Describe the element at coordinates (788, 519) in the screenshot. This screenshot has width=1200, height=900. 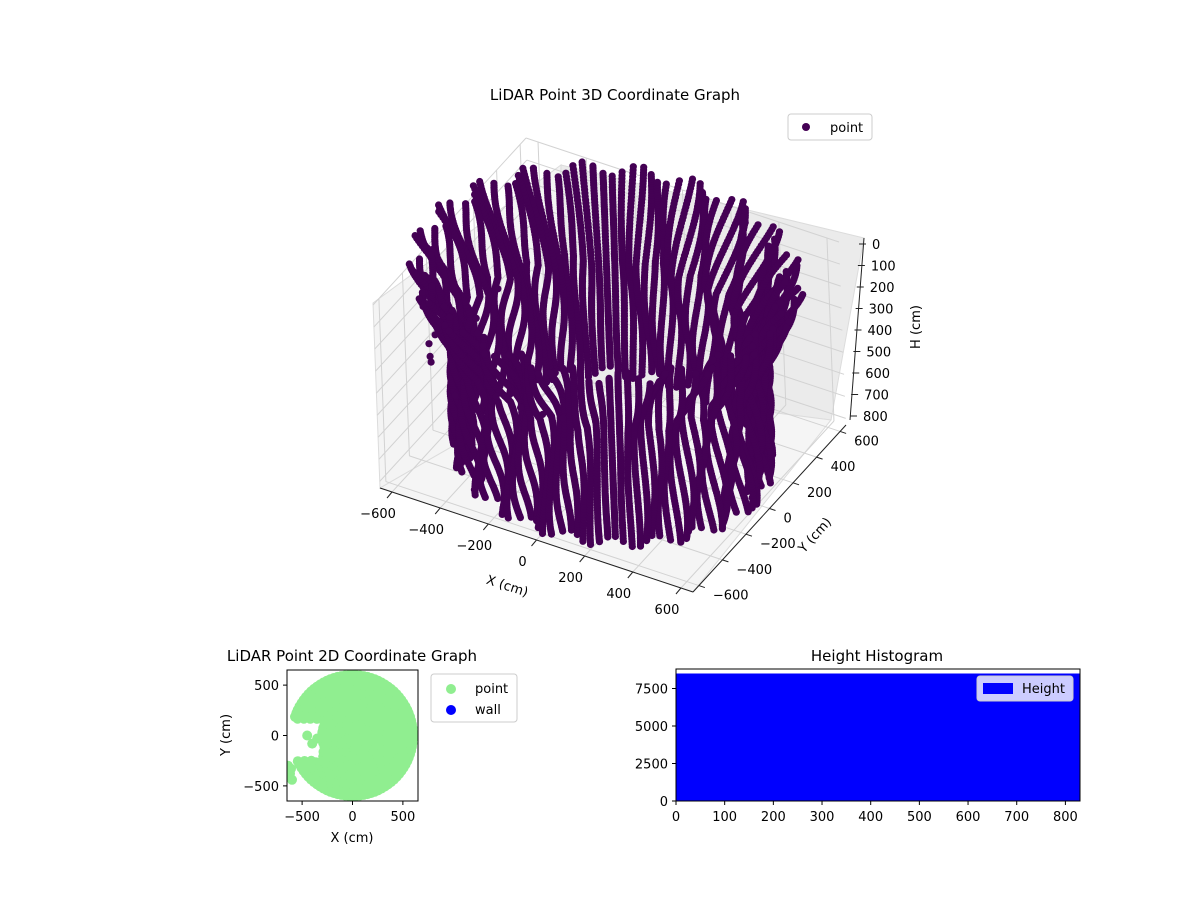
I see `y-tick-label-3d: 0` at that location.